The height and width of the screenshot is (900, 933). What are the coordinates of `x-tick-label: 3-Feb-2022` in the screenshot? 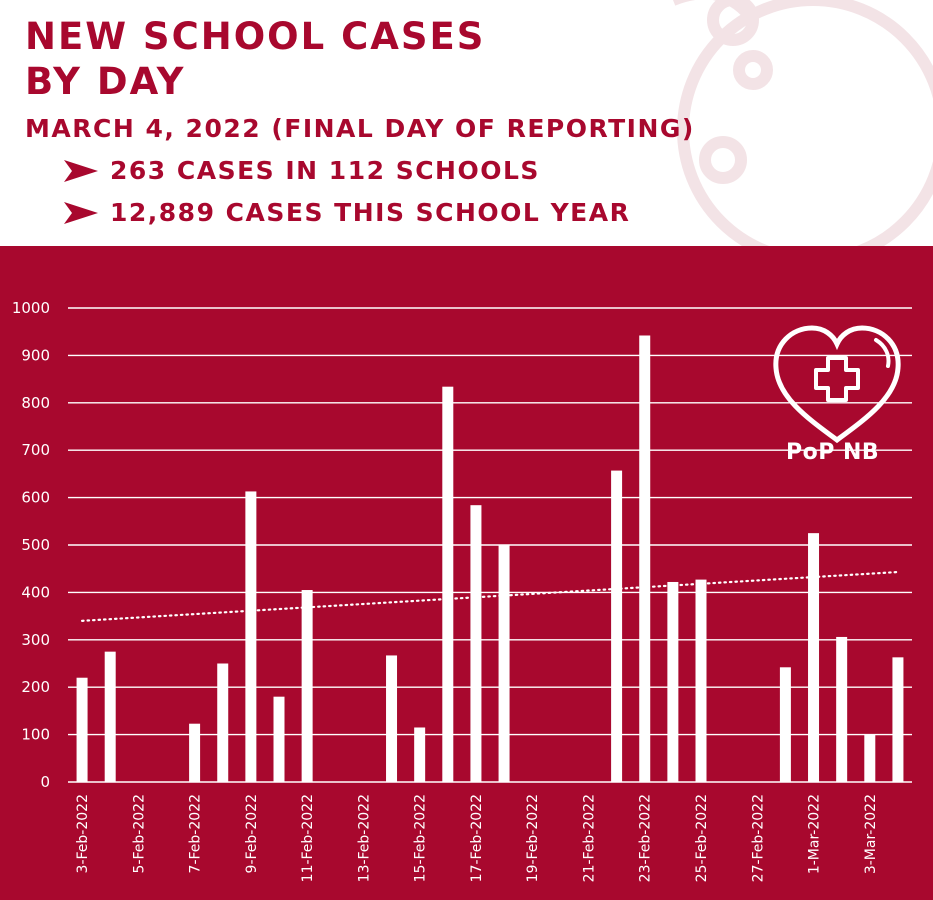 It's located at (83, 833).